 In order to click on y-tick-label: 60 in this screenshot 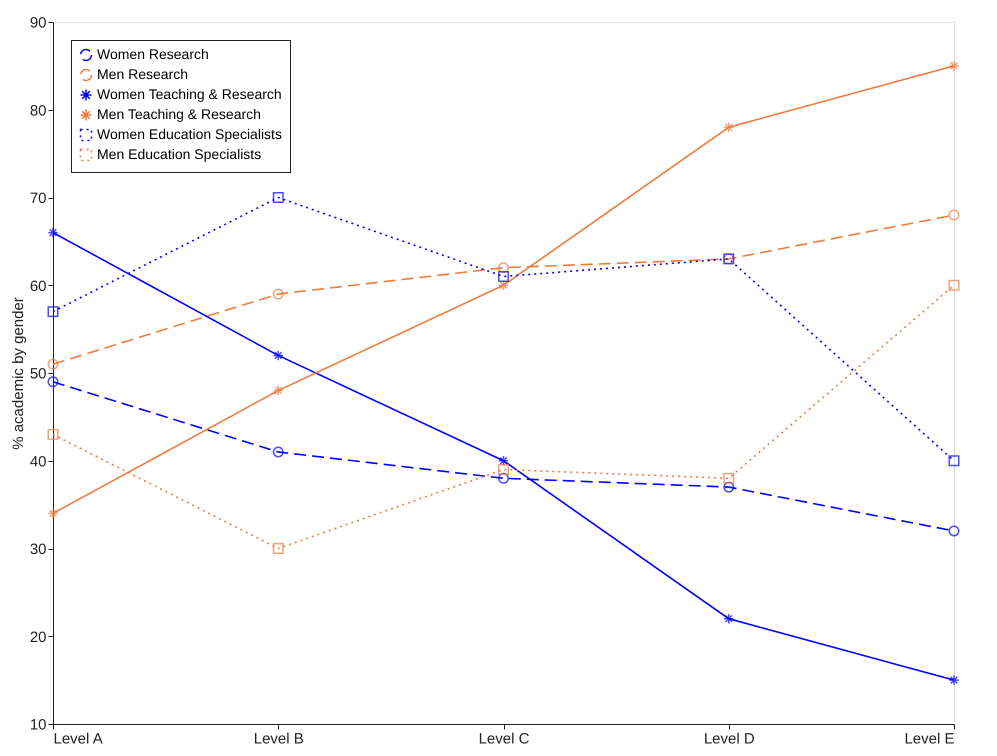, I will do `click(38, 286)`.